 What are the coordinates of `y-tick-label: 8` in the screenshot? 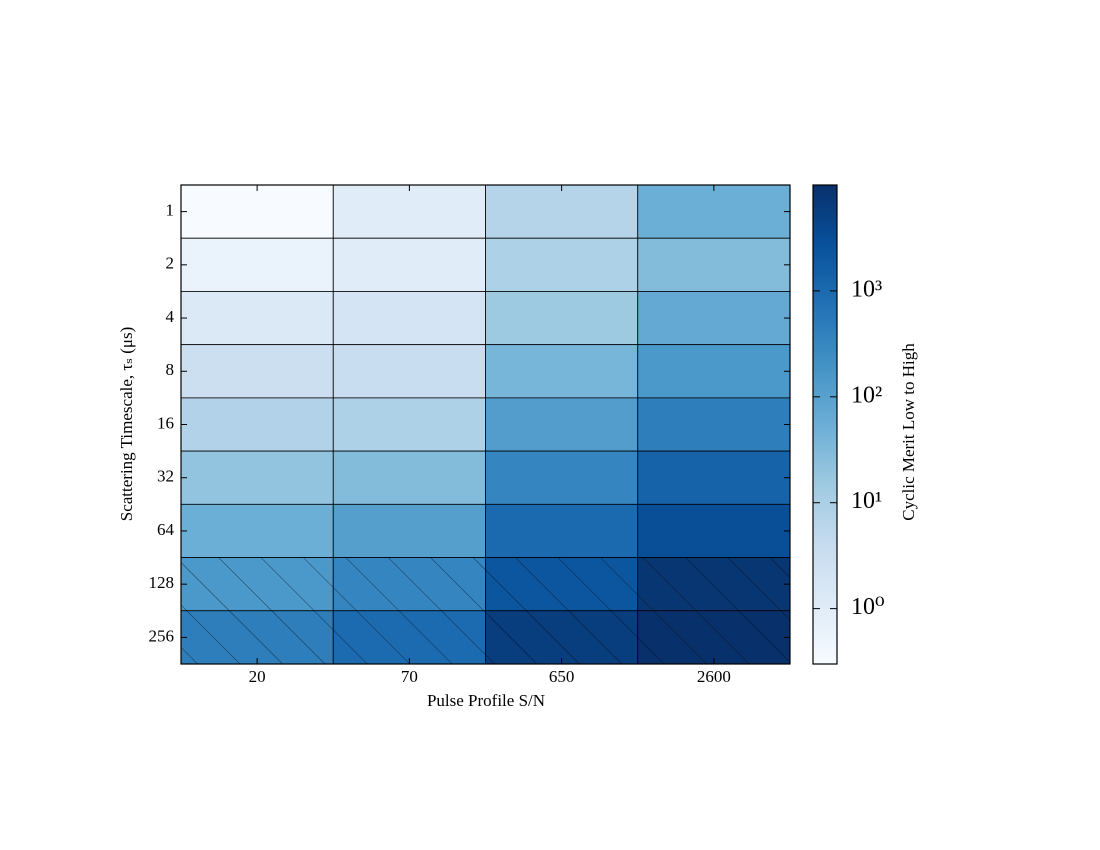 It's located at (170, 369).